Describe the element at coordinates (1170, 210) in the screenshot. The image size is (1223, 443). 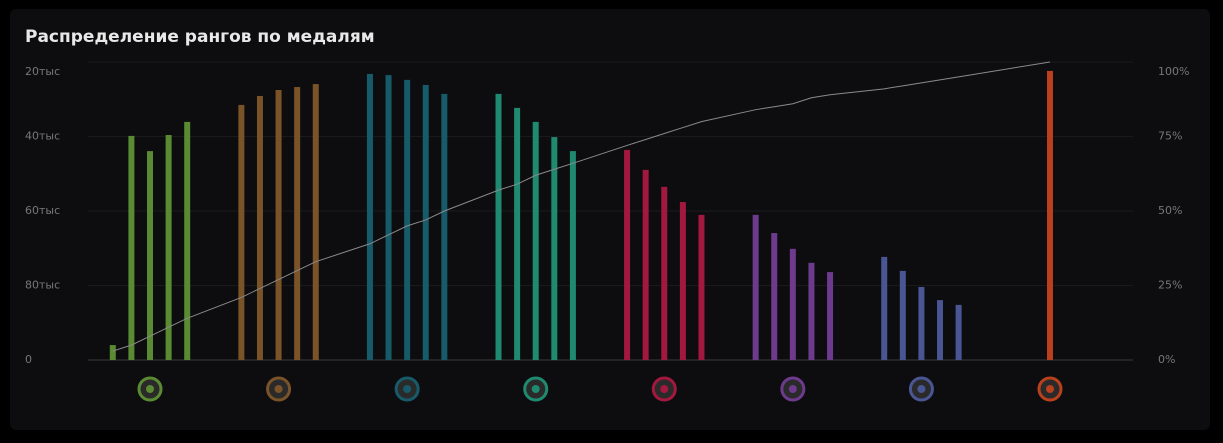
I see `y2-tick-label: 50%` at that location.